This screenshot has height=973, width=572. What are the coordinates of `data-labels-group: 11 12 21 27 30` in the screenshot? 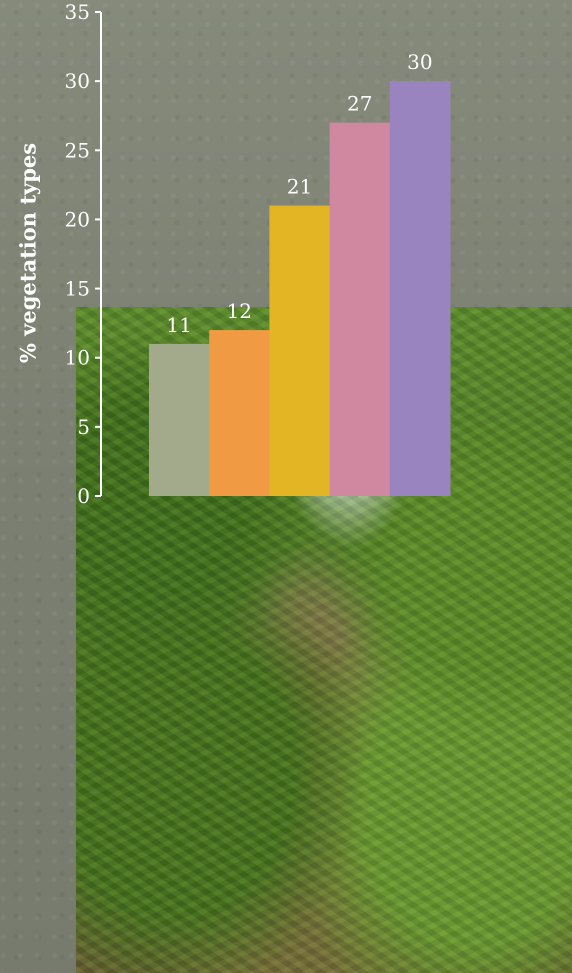 It's located at (299, 193).